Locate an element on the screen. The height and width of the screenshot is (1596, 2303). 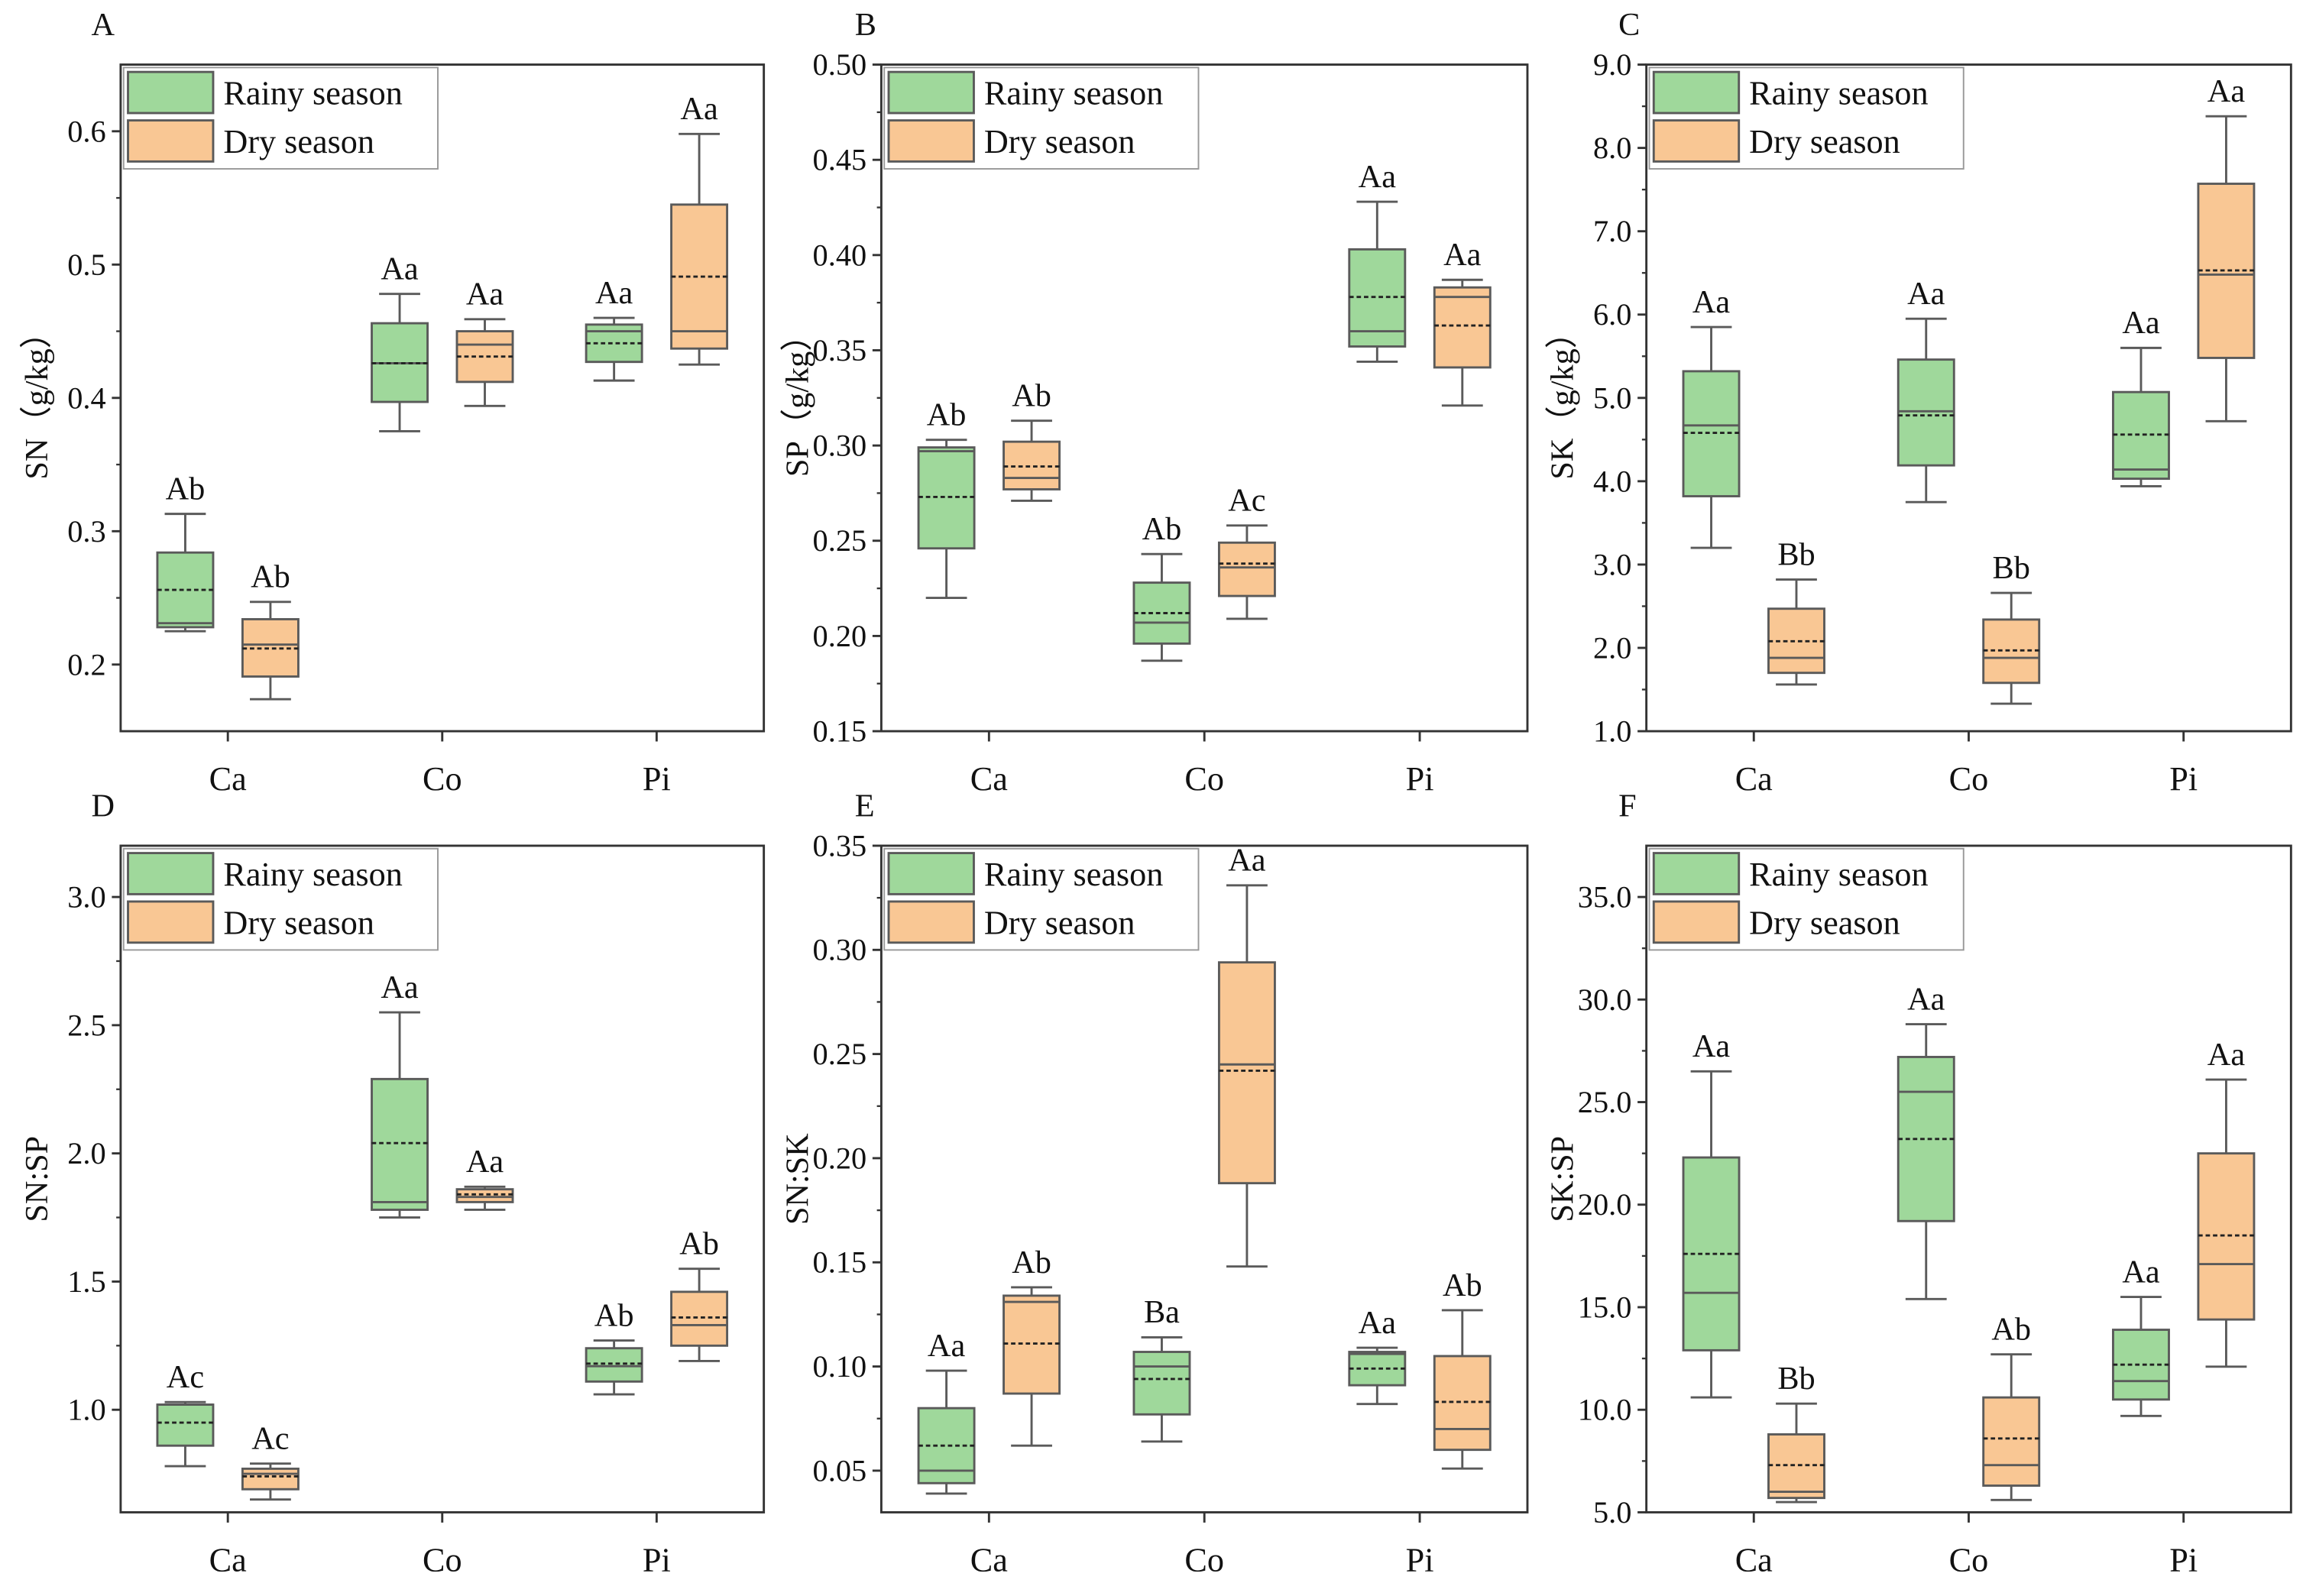
y-tick-label: 6.0 is located at coordinates (1612, 314).